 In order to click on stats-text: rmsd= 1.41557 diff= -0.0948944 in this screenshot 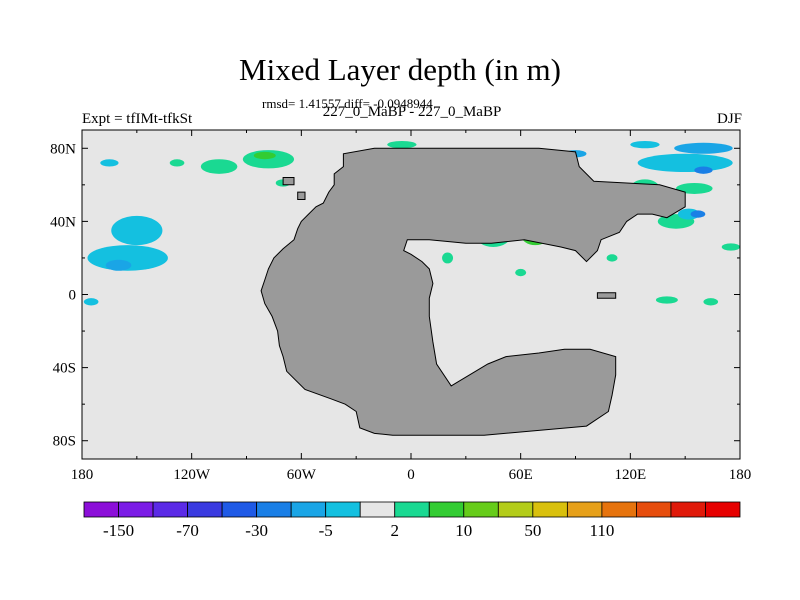, I will do `click(347, 103)`.